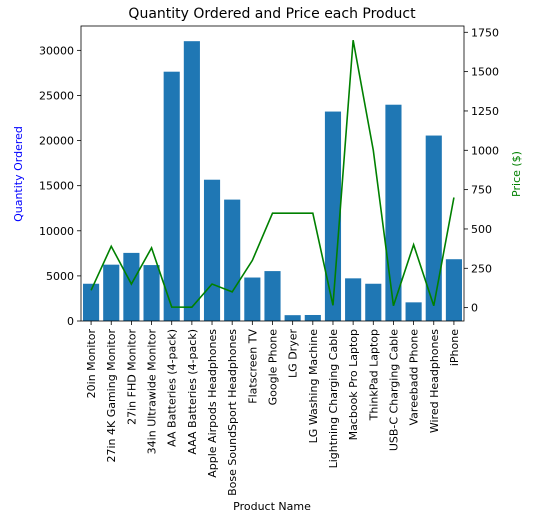 The height and width of the screenshot is (520, 544). What do you see at coordinates (434, 381) in the screenshot?
I see `x-tick-label: Wired Headphones` at bounding box center [434, 381].